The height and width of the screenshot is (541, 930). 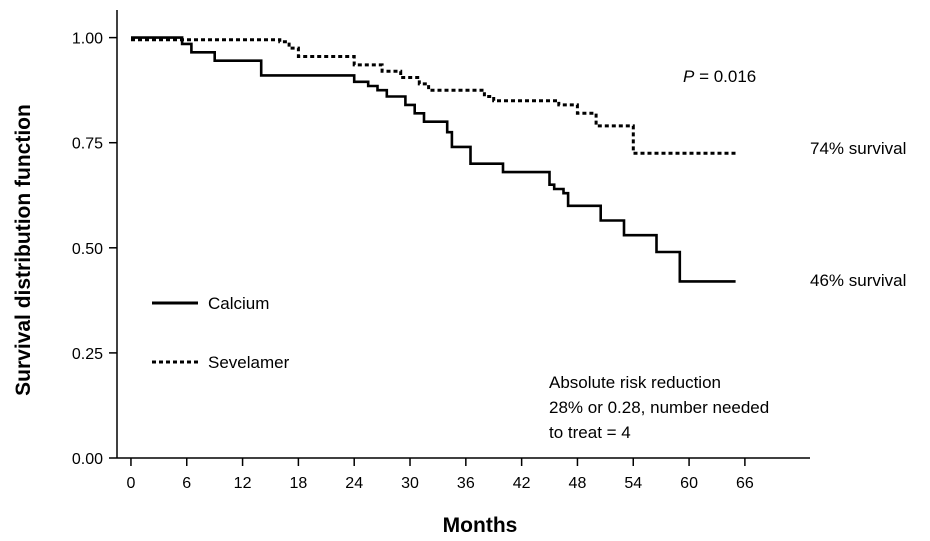 What do you see at coordinates (858, 148) in the screenshot?
I see `end-label-sevelamer: 74% survival` at bounding box center [858, 148].